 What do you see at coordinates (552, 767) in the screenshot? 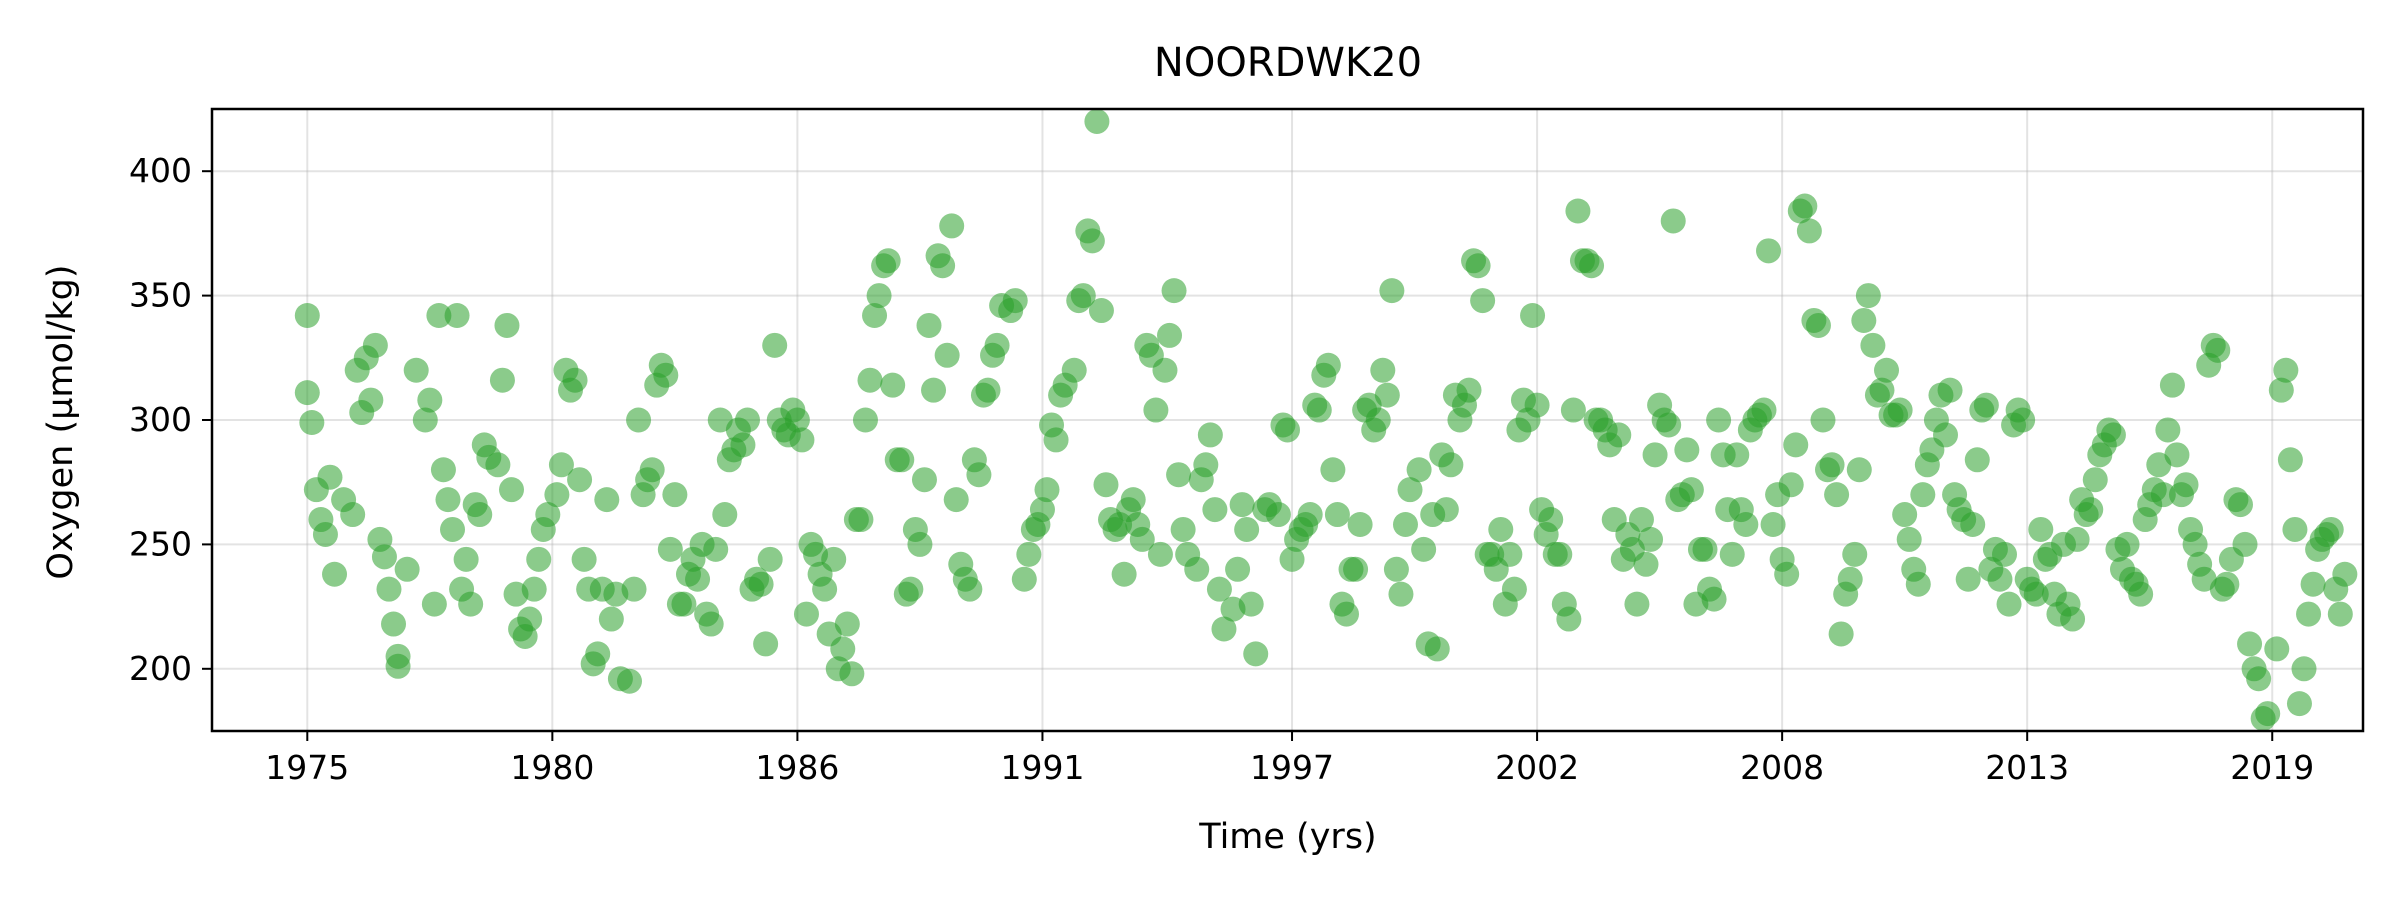
I see `x-tick-label: 1980` at bounding box center [552, 767].